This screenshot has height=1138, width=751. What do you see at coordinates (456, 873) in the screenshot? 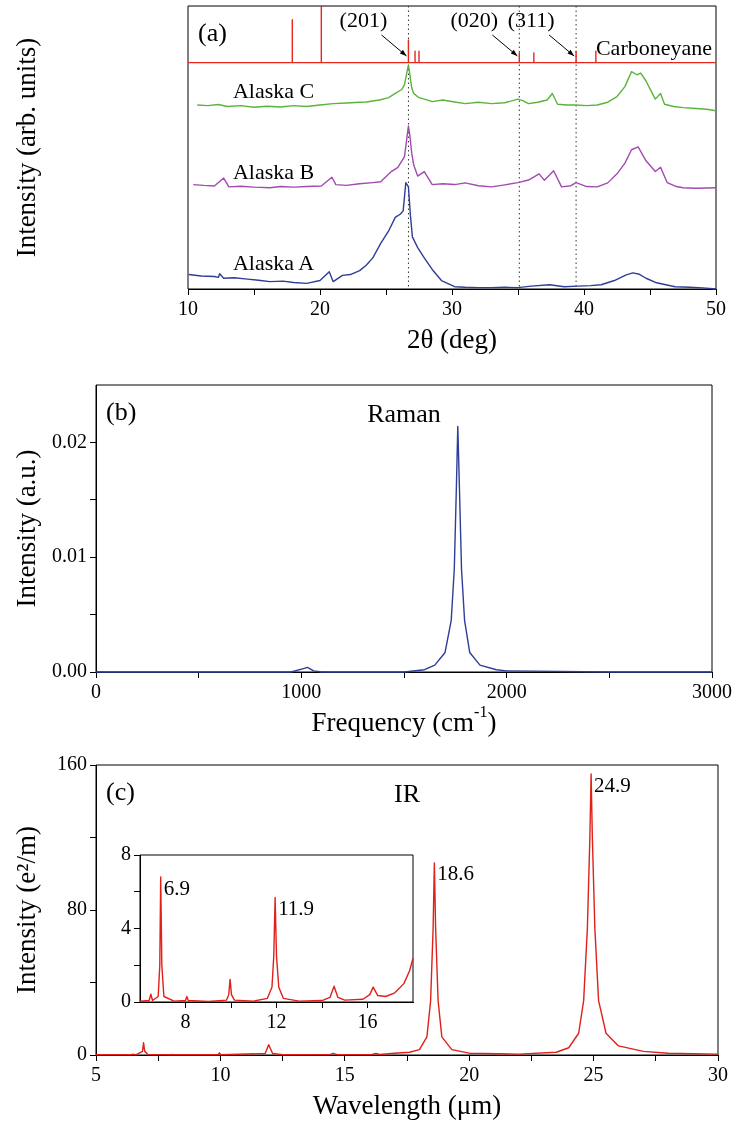
I see `annotation: 18.6` at bounding box center [456, 873].